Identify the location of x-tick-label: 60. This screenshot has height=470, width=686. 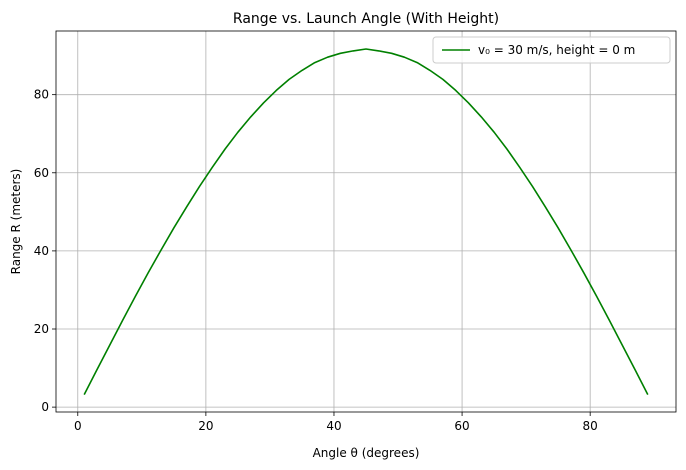
(461, 426).